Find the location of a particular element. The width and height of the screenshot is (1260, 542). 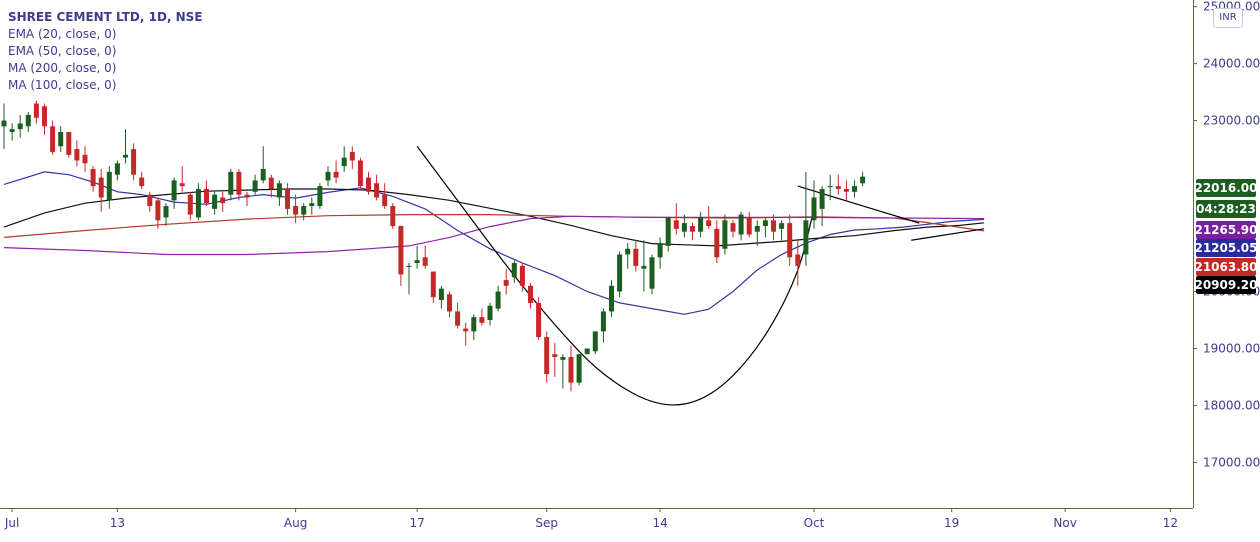

legend-ema-50: EMA (50, close, 0) is located at coordinates (62, 51).